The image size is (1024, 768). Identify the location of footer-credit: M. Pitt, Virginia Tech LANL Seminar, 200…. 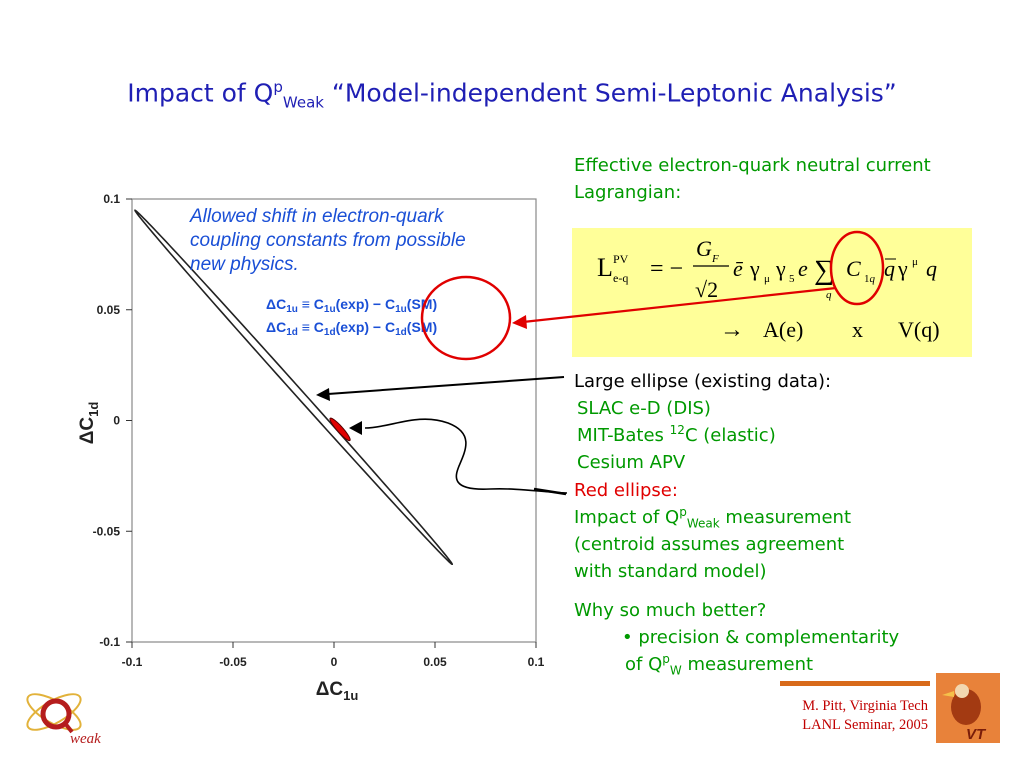
(865, 716).